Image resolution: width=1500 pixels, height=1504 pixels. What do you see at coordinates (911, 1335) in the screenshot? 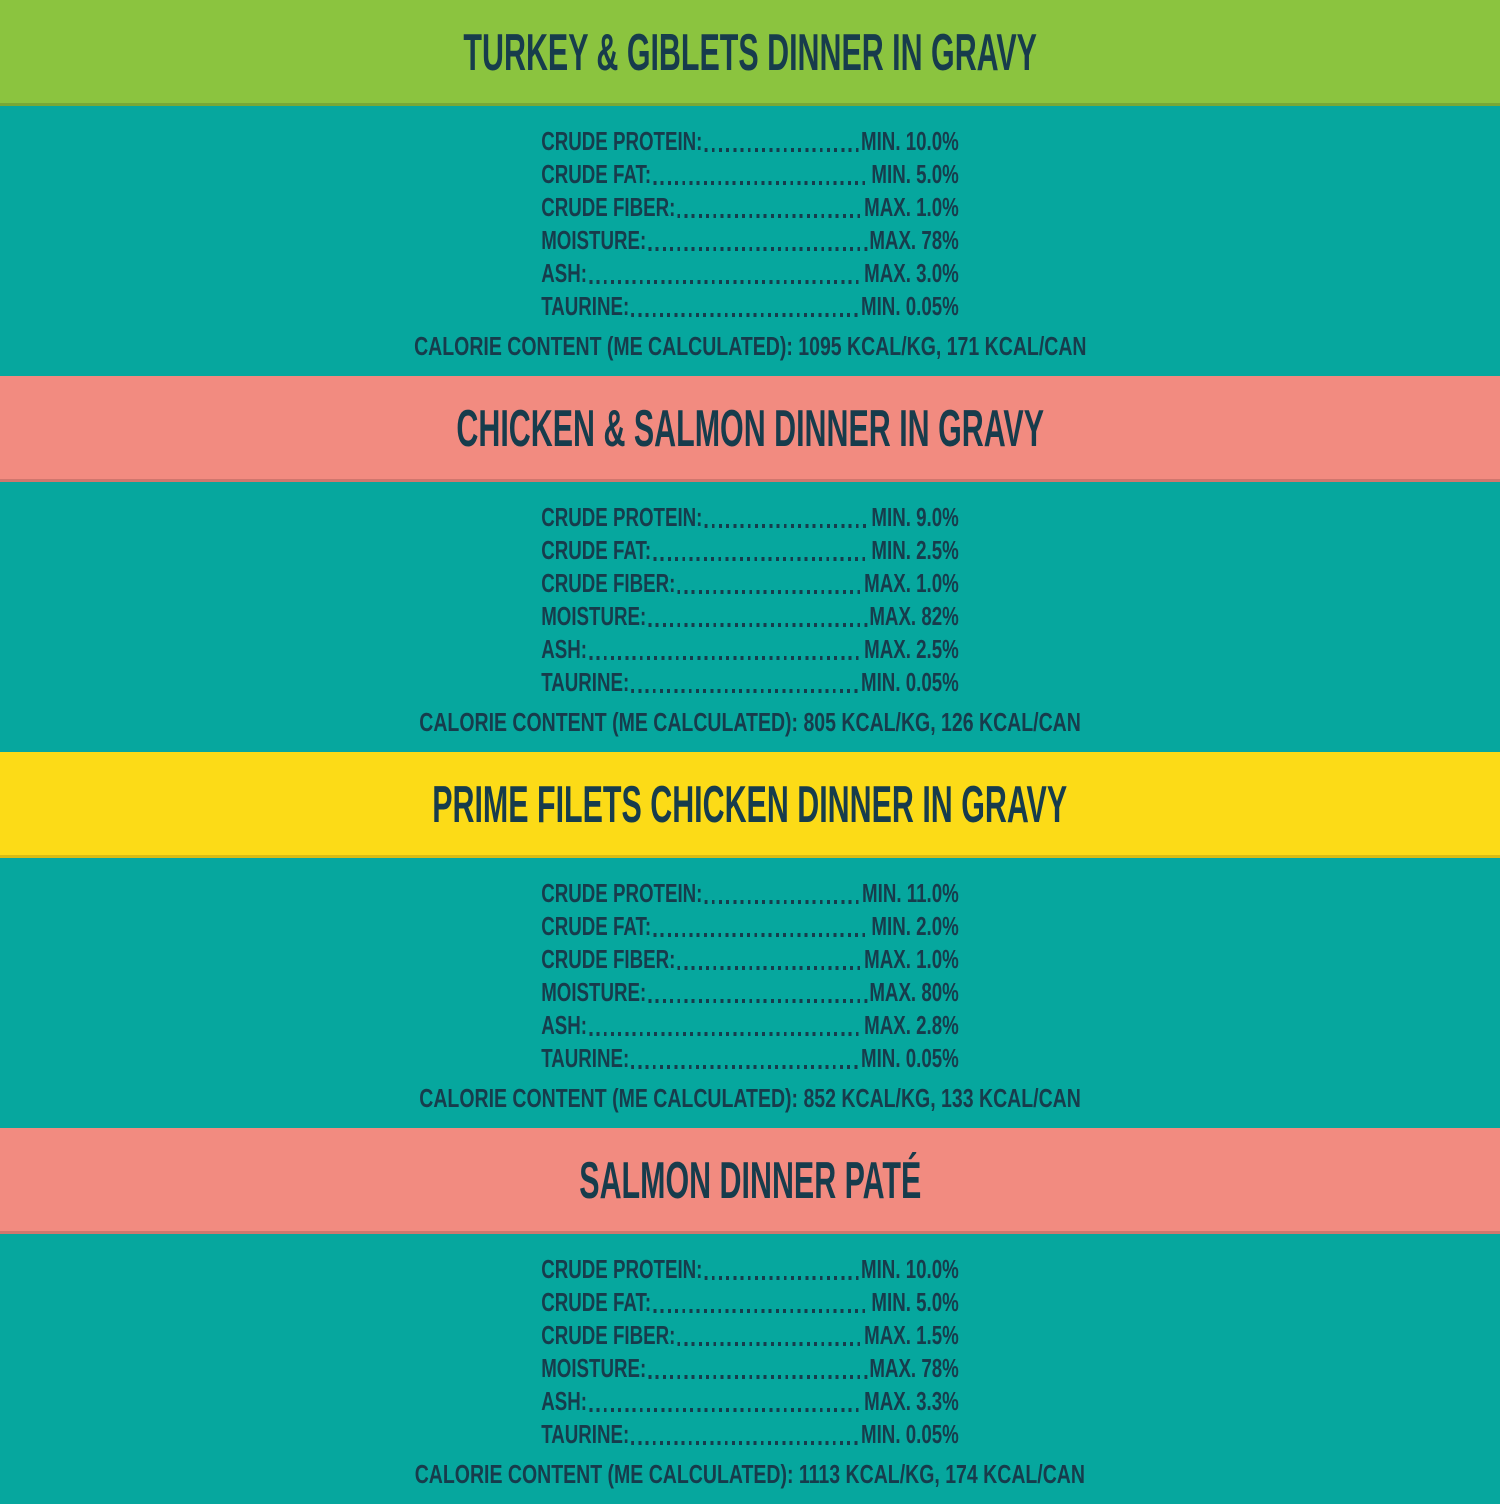
I see `nutrient-value: MAX. 1.5%` at bounding box center [911, 1335].